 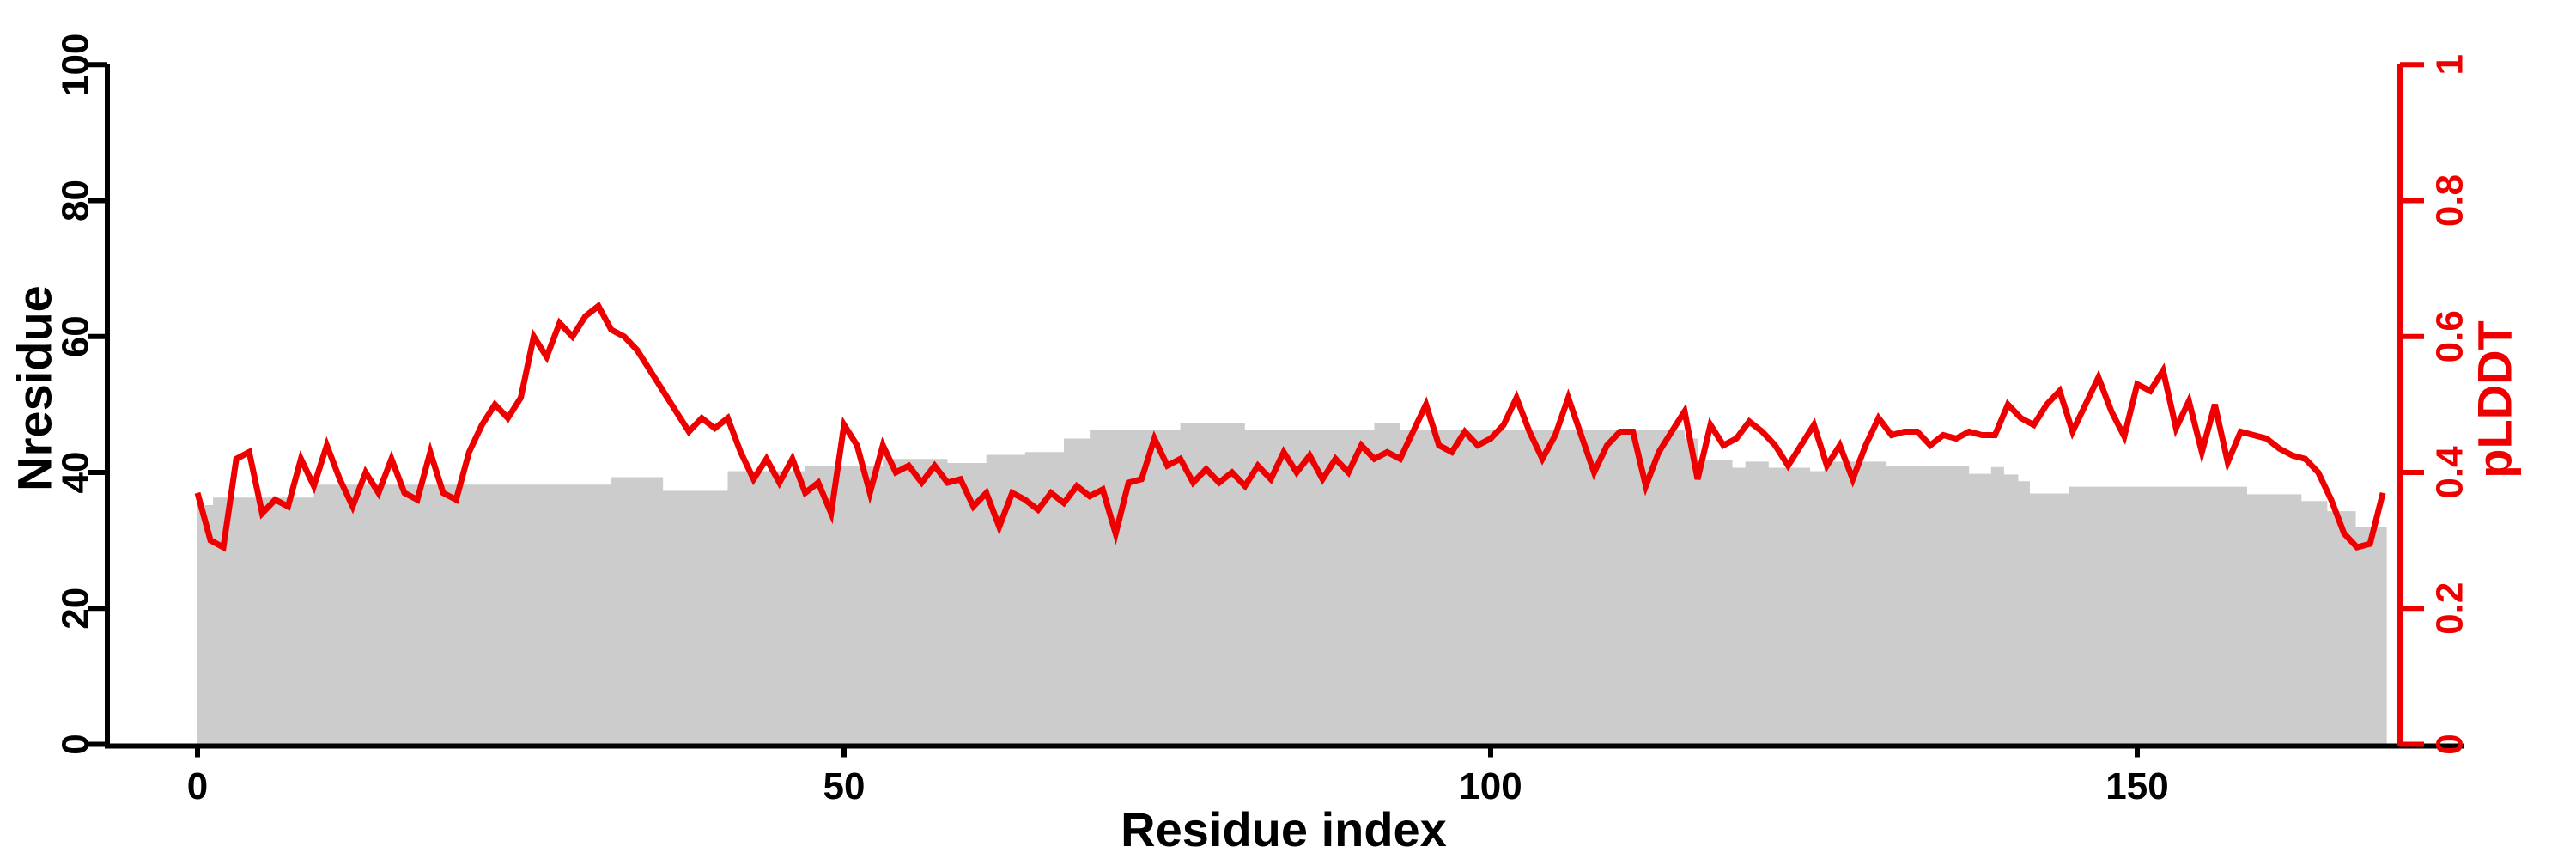 What do you see at coordinates (1284, 829) in the screenshot?
I see `x-axis-title: Residue index` at bounding box center [1284, 829].